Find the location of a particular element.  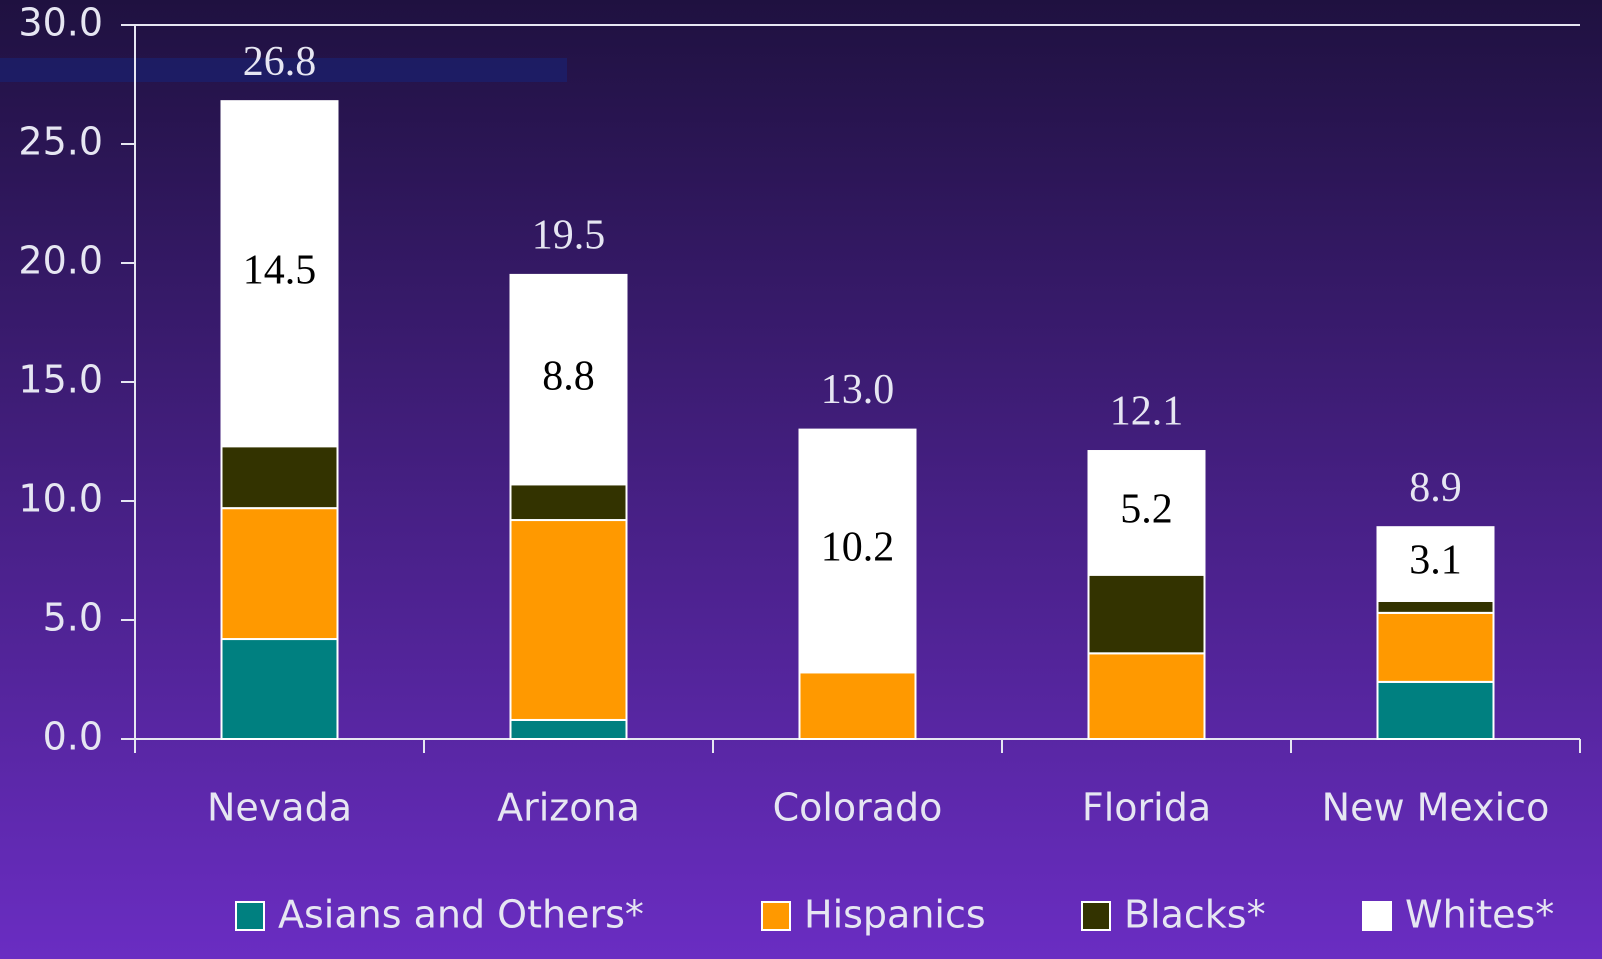

legend-label: Whites* is located at coordinates (1479, 915).